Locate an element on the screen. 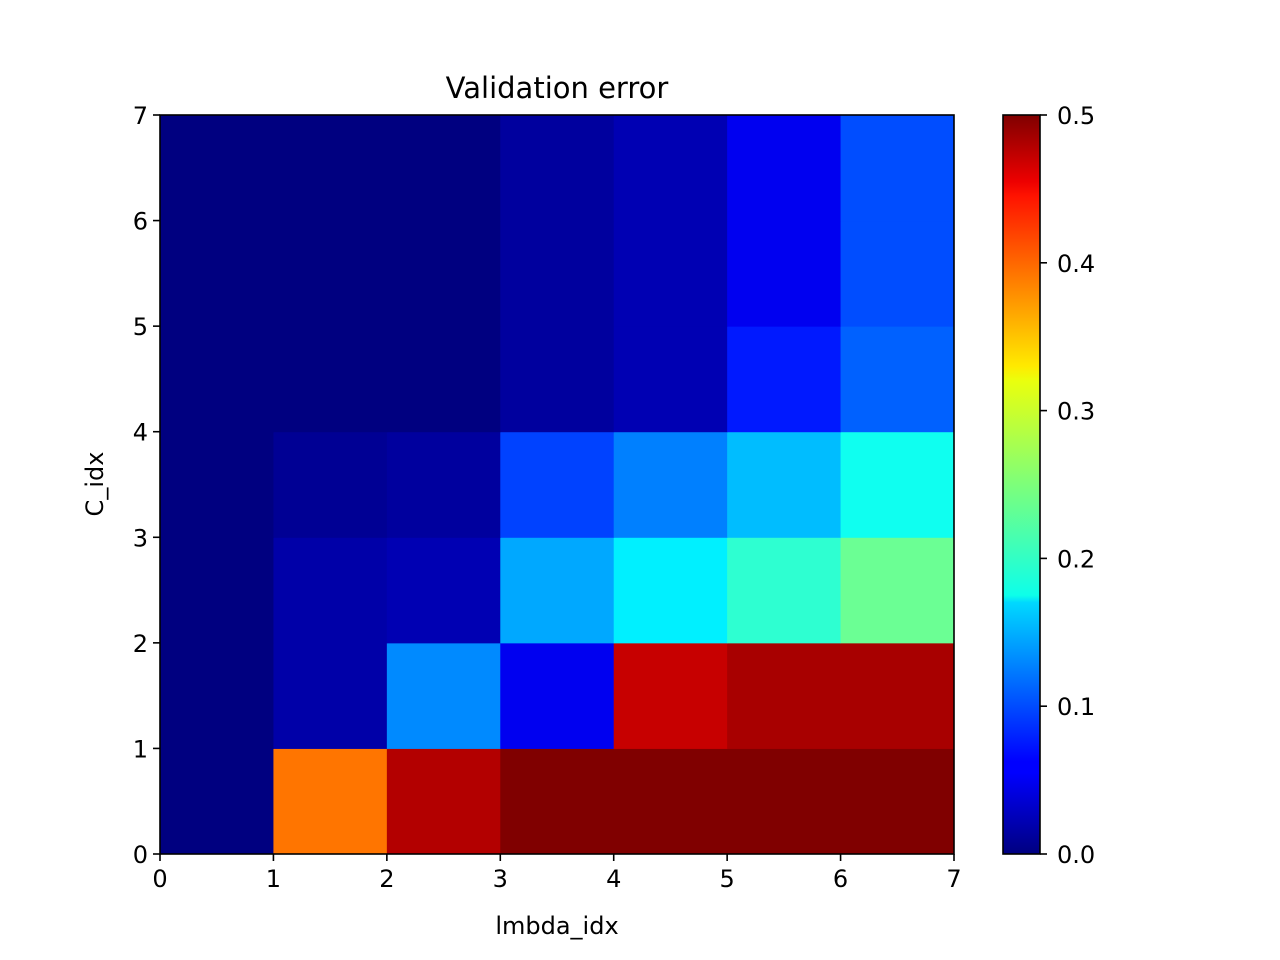 The height and width of the screenshot is (960, 1280). y-tick-label: 4 is located at coordinates (140, 433).